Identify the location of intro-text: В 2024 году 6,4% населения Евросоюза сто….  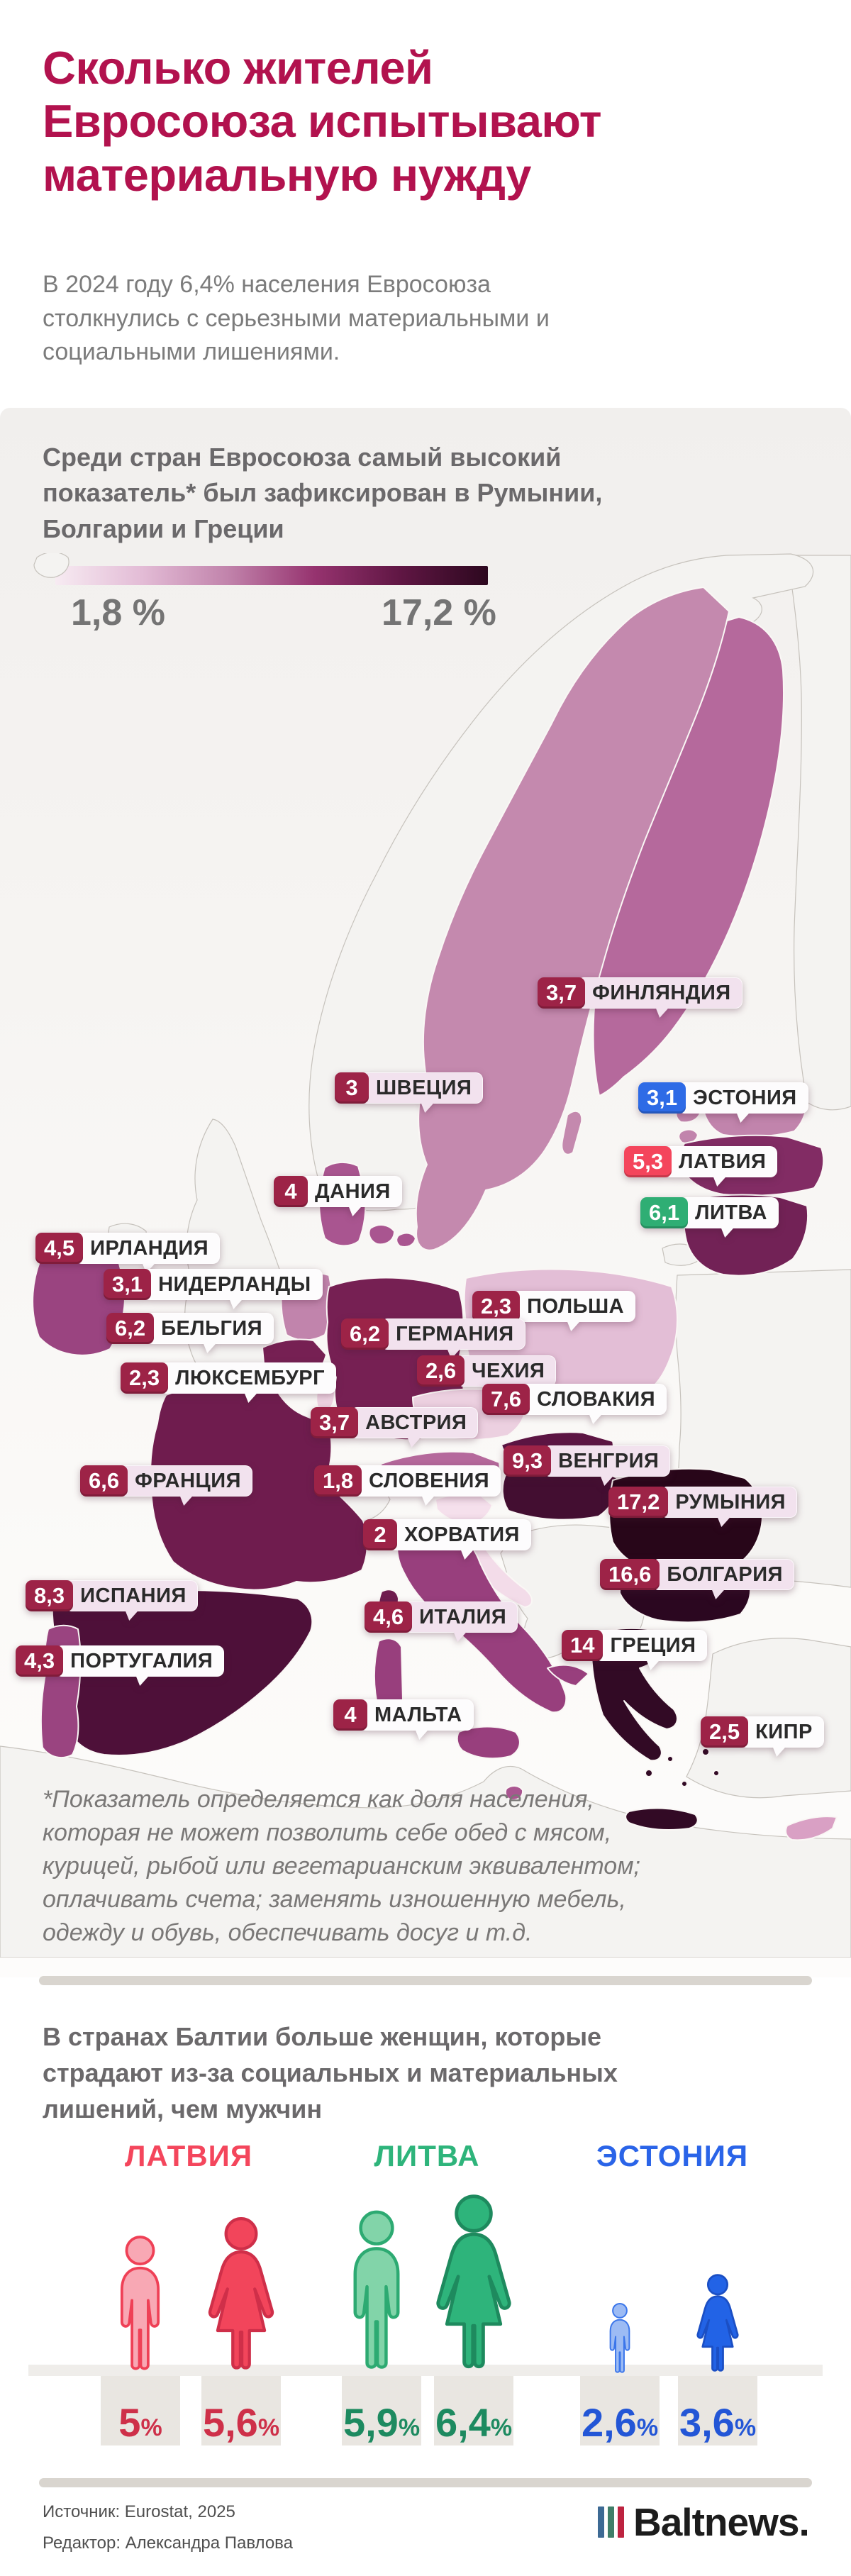
(296, 318).